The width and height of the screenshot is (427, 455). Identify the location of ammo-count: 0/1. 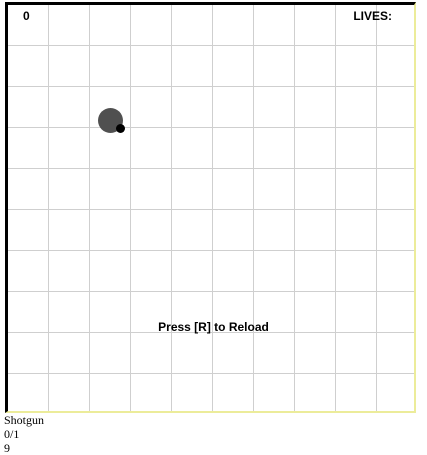
(12, 434).